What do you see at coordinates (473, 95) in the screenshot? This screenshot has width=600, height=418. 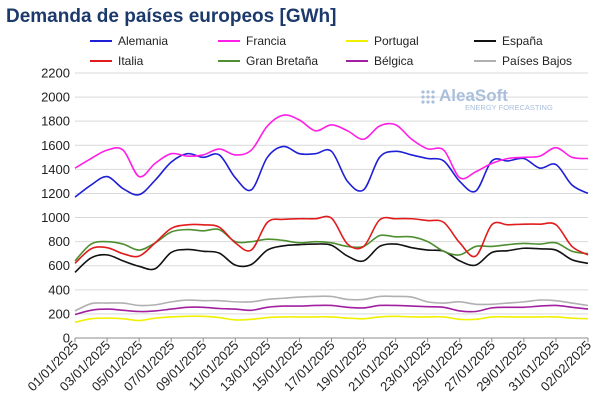 I see `watermark-main: AleaSoft` at bounding box center [473, 95].